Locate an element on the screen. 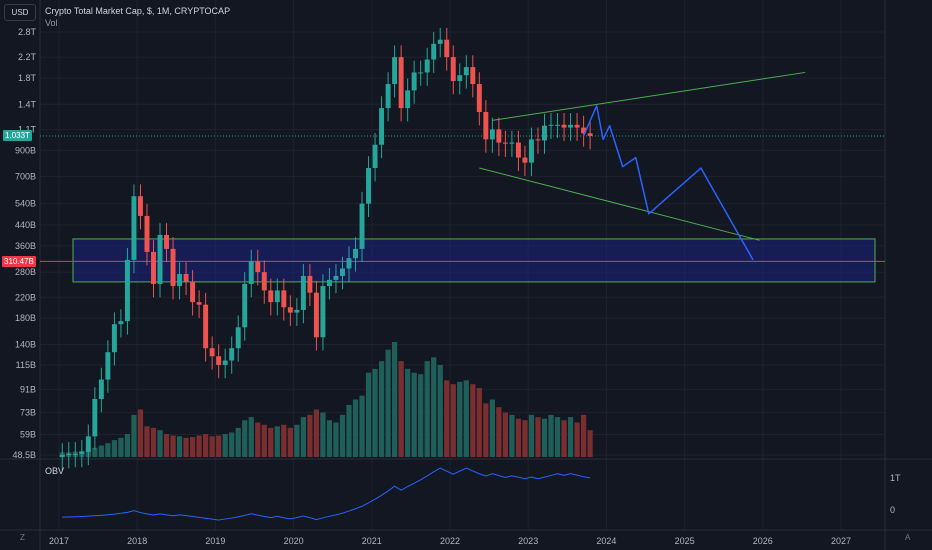 This screenshot has height=550, width=932. time-tick-label: 2024 is located at coordinates (606, 541).